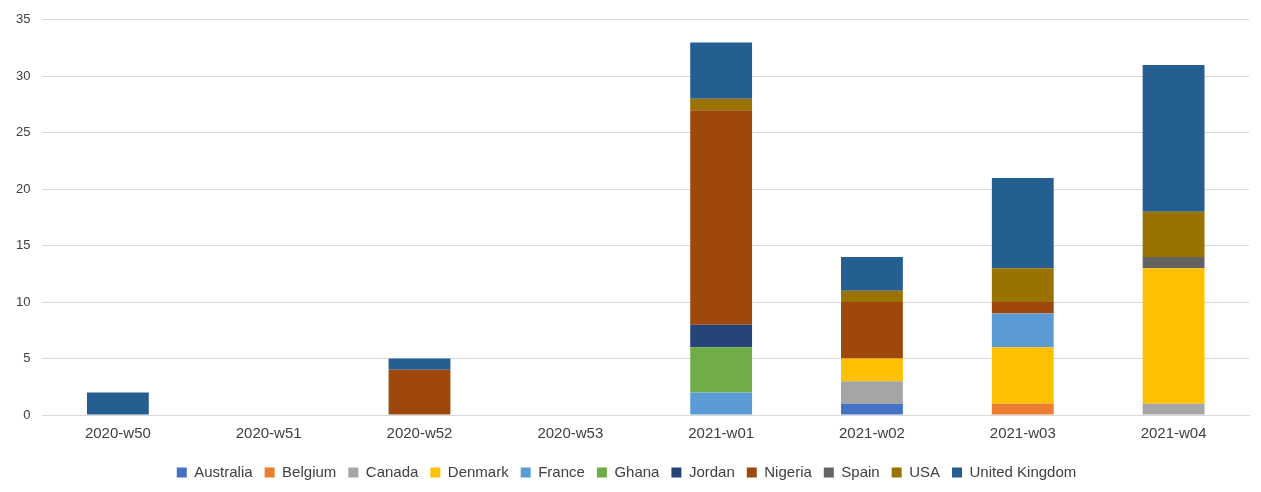  Describe the element at coordinates (721, 433) in the screenshot. I see `x-tick-label: 2021-w01` at that location.